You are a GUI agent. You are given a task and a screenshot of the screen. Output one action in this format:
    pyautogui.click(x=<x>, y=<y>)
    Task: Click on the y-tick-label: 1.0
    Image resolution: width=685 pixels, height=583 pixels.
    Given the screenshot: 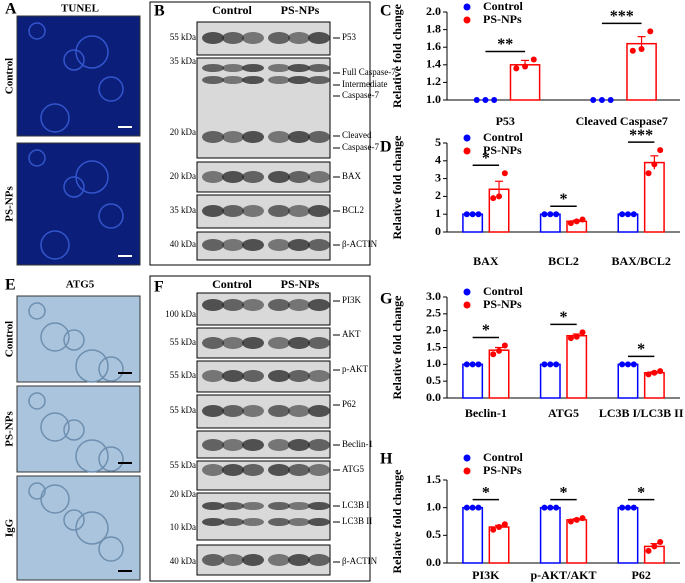 What is the action you would take?
    pyautogui.click(x=433, y=363)
    